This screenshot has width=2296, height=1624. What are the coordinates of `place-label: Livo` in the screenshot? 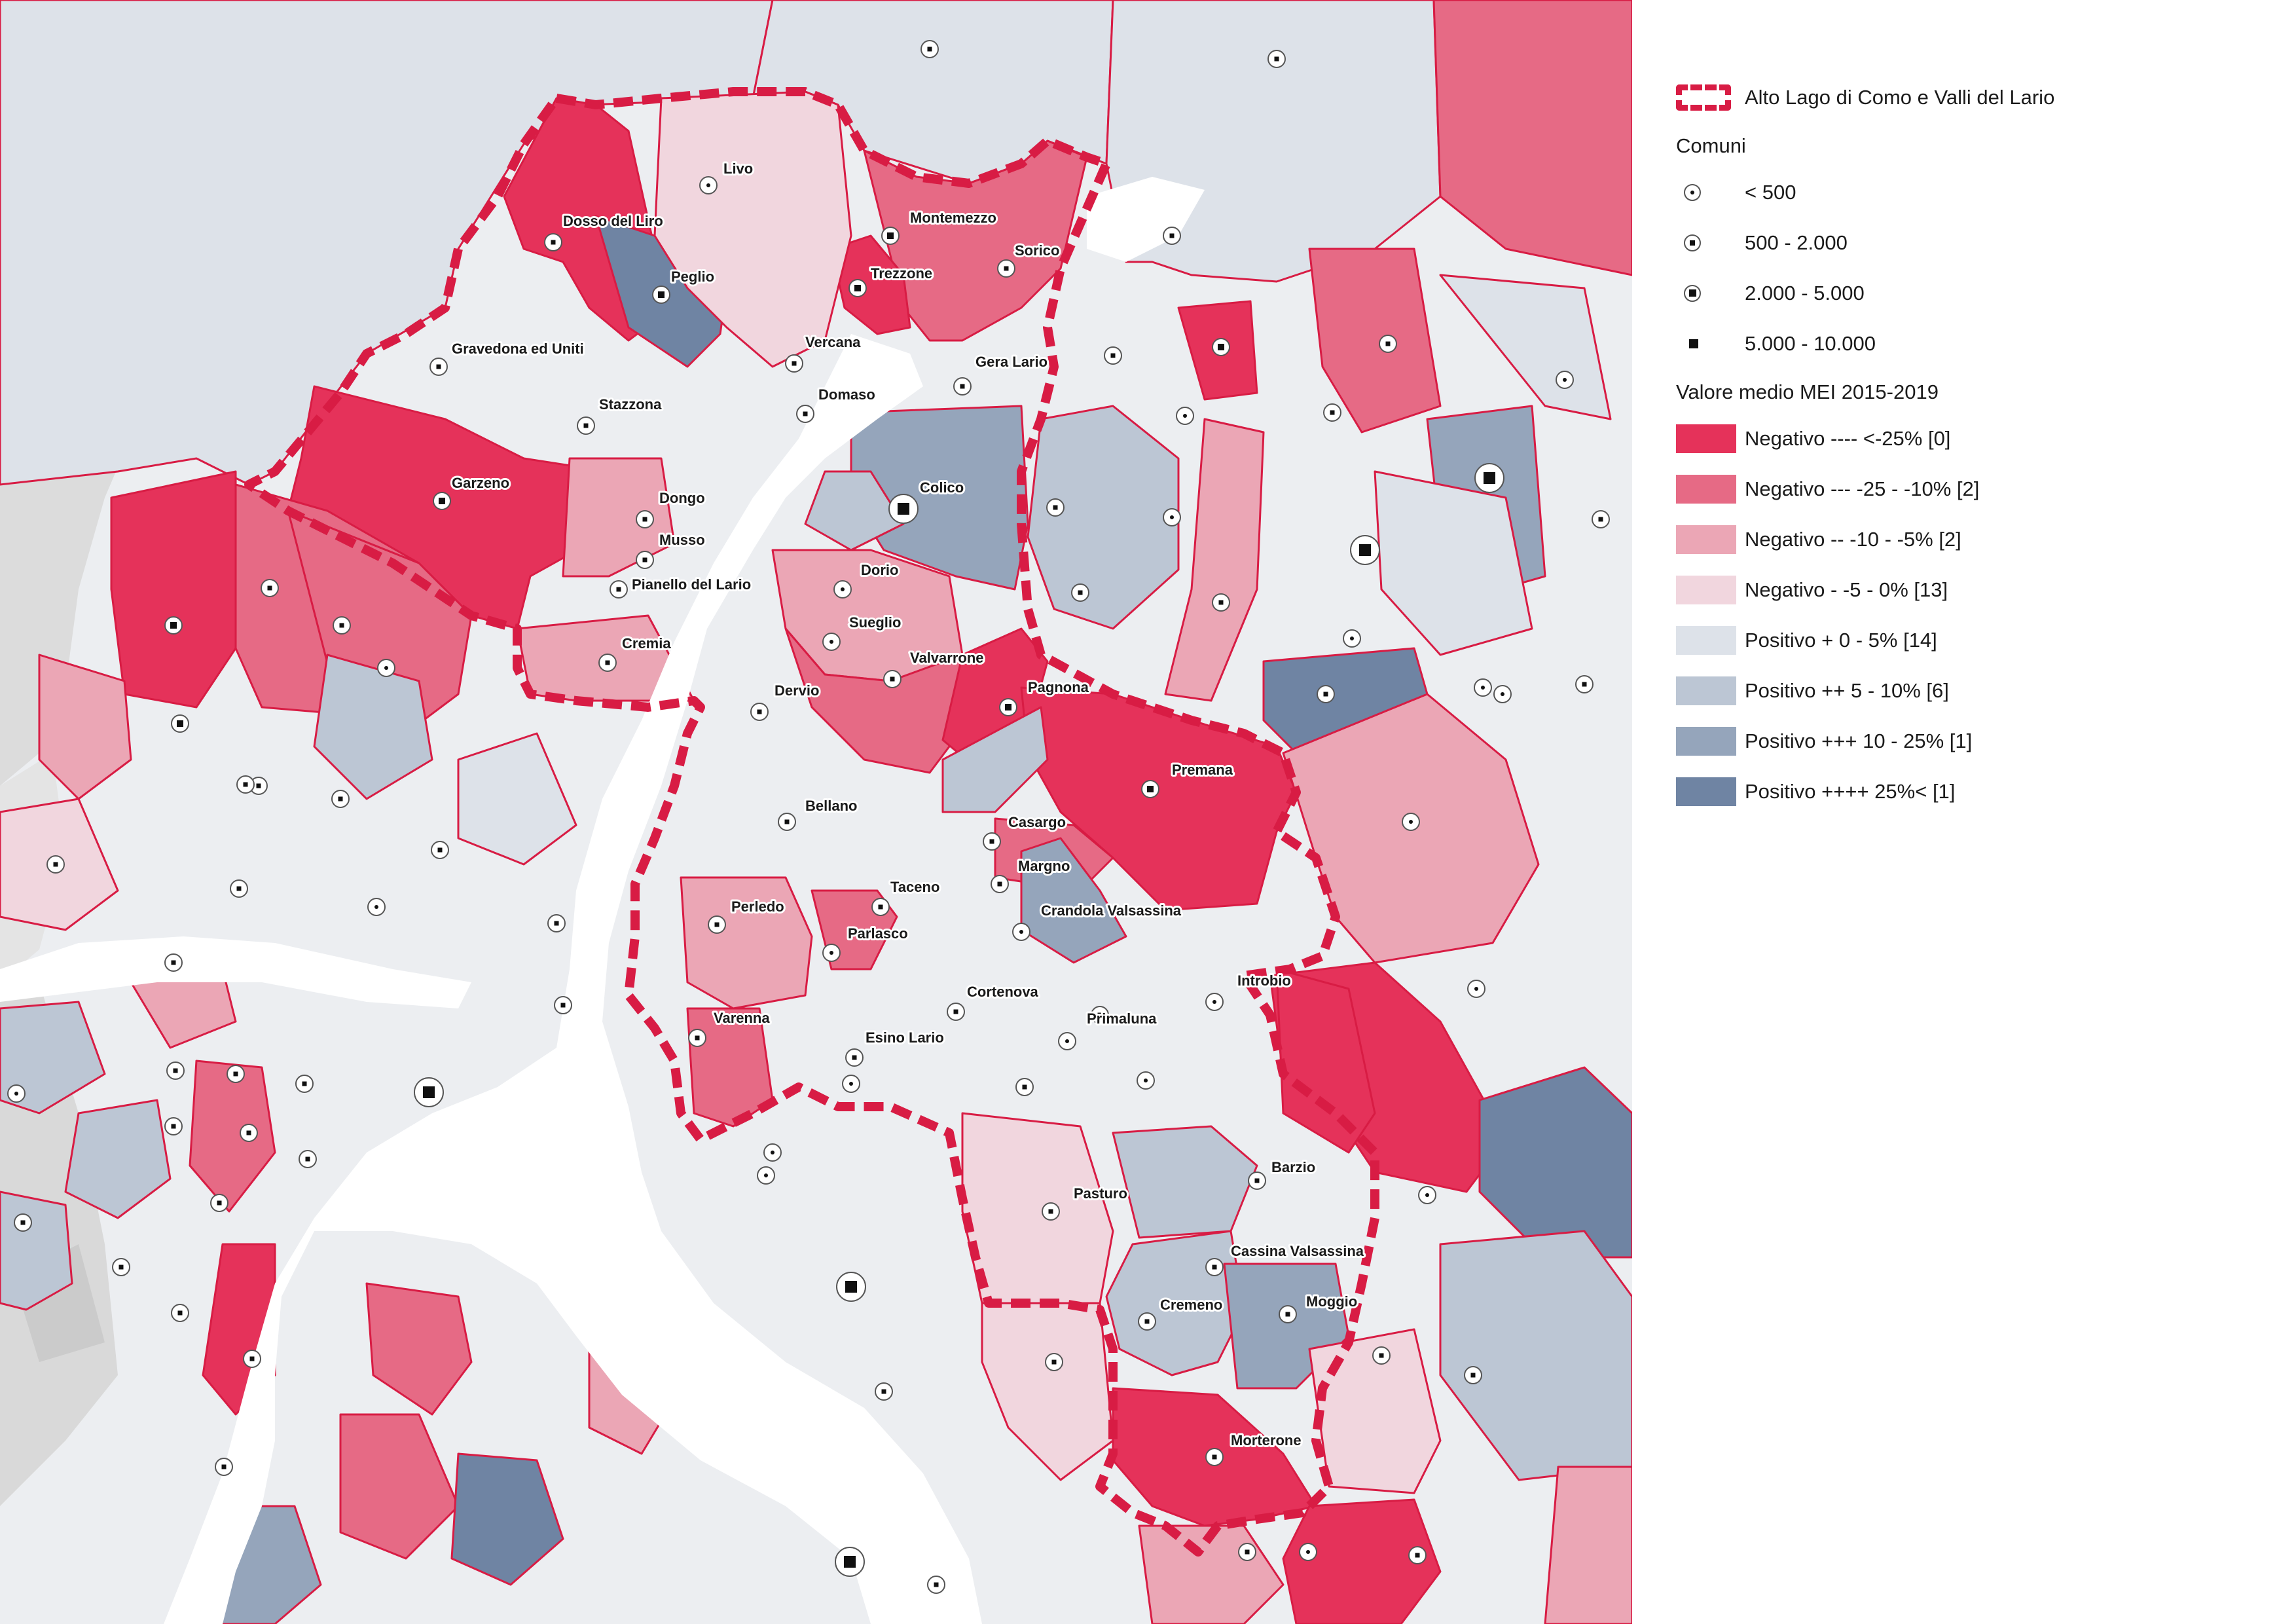 It's located at (738, 168).